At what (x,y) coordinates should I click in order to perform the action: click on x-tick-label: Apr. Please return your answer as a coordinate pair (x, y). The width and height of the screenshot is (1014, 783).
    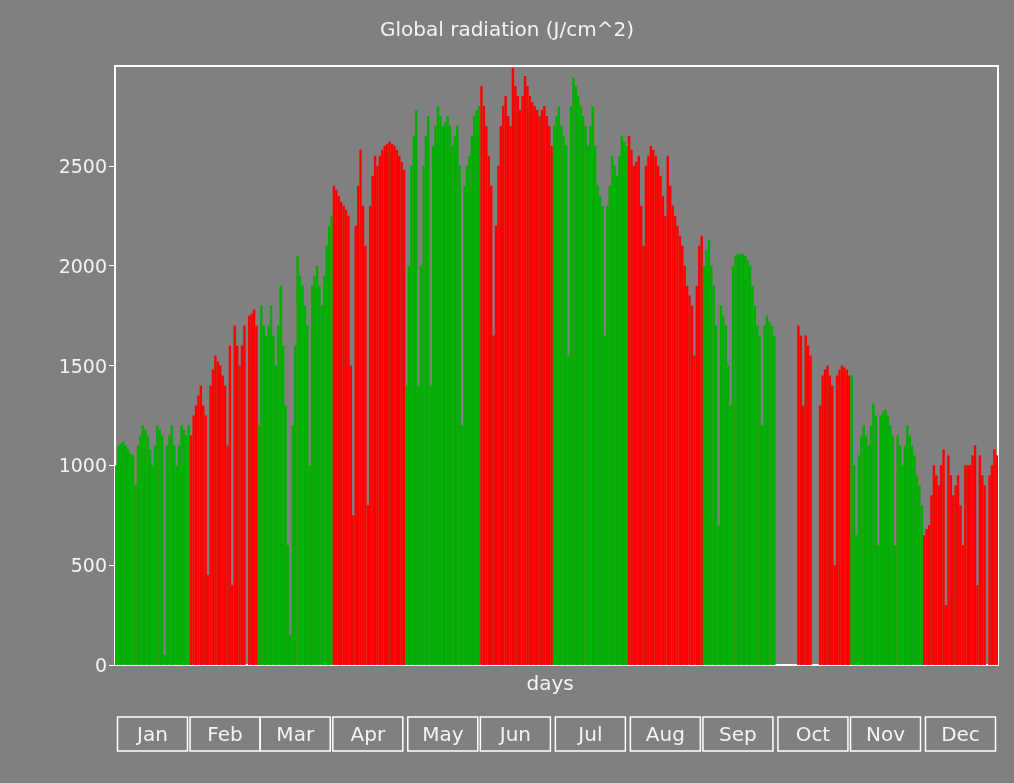
    Looking at the image, I should click on (368, 734).